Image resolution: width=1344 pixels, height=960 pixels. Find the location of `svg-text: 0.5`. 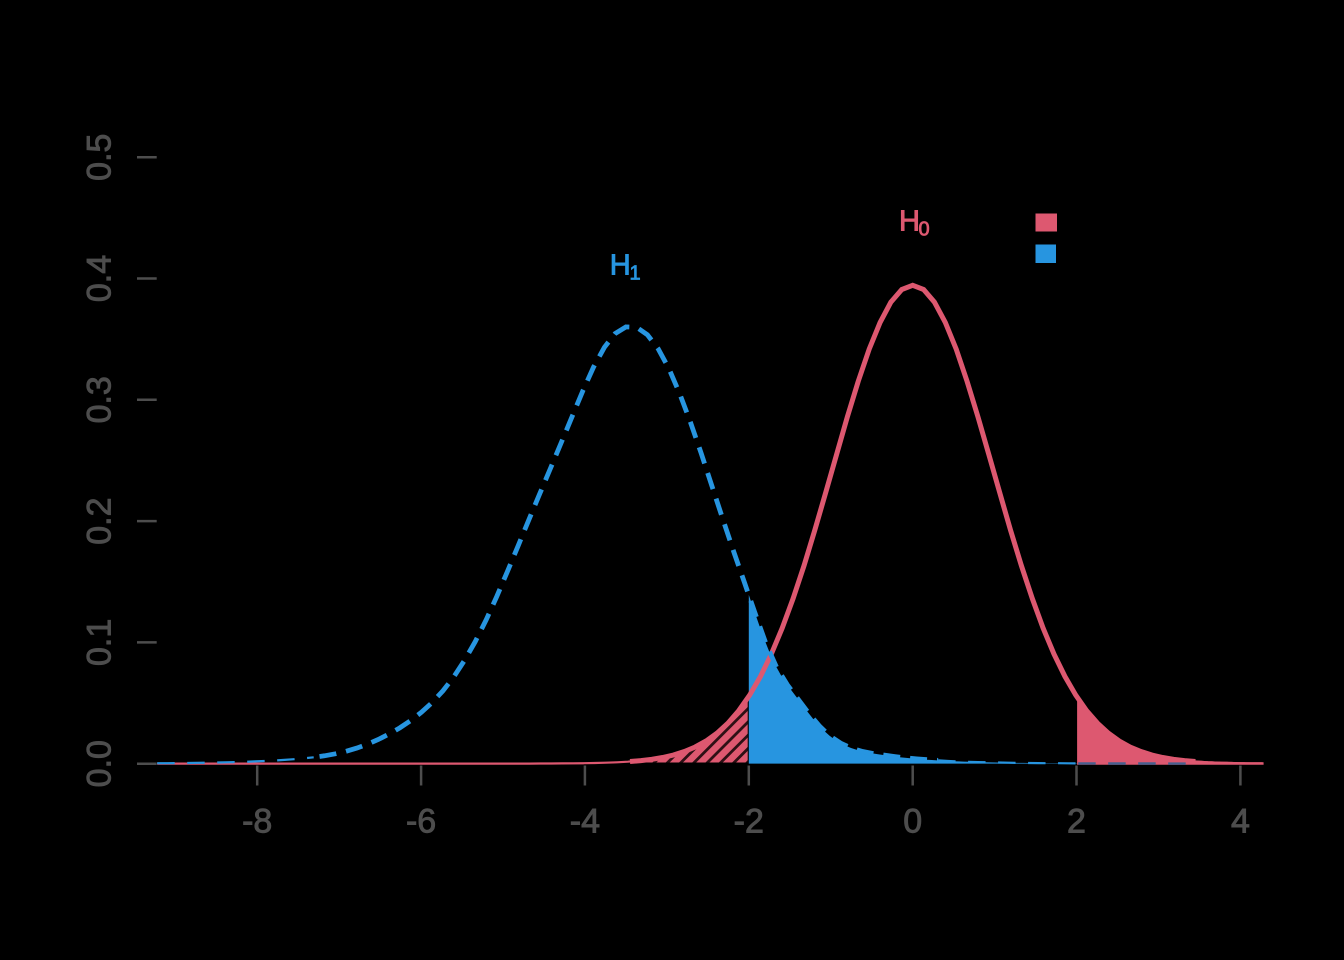

svg-text: 0.5 is located at coordinates (100, 157).